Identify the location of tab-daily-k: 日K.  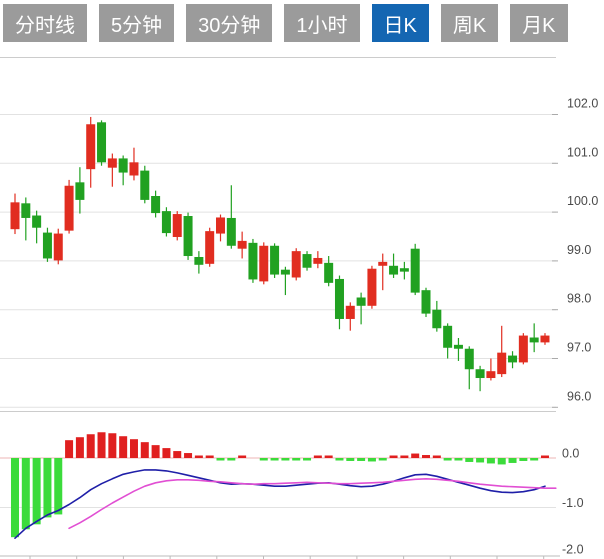
(400, 23).